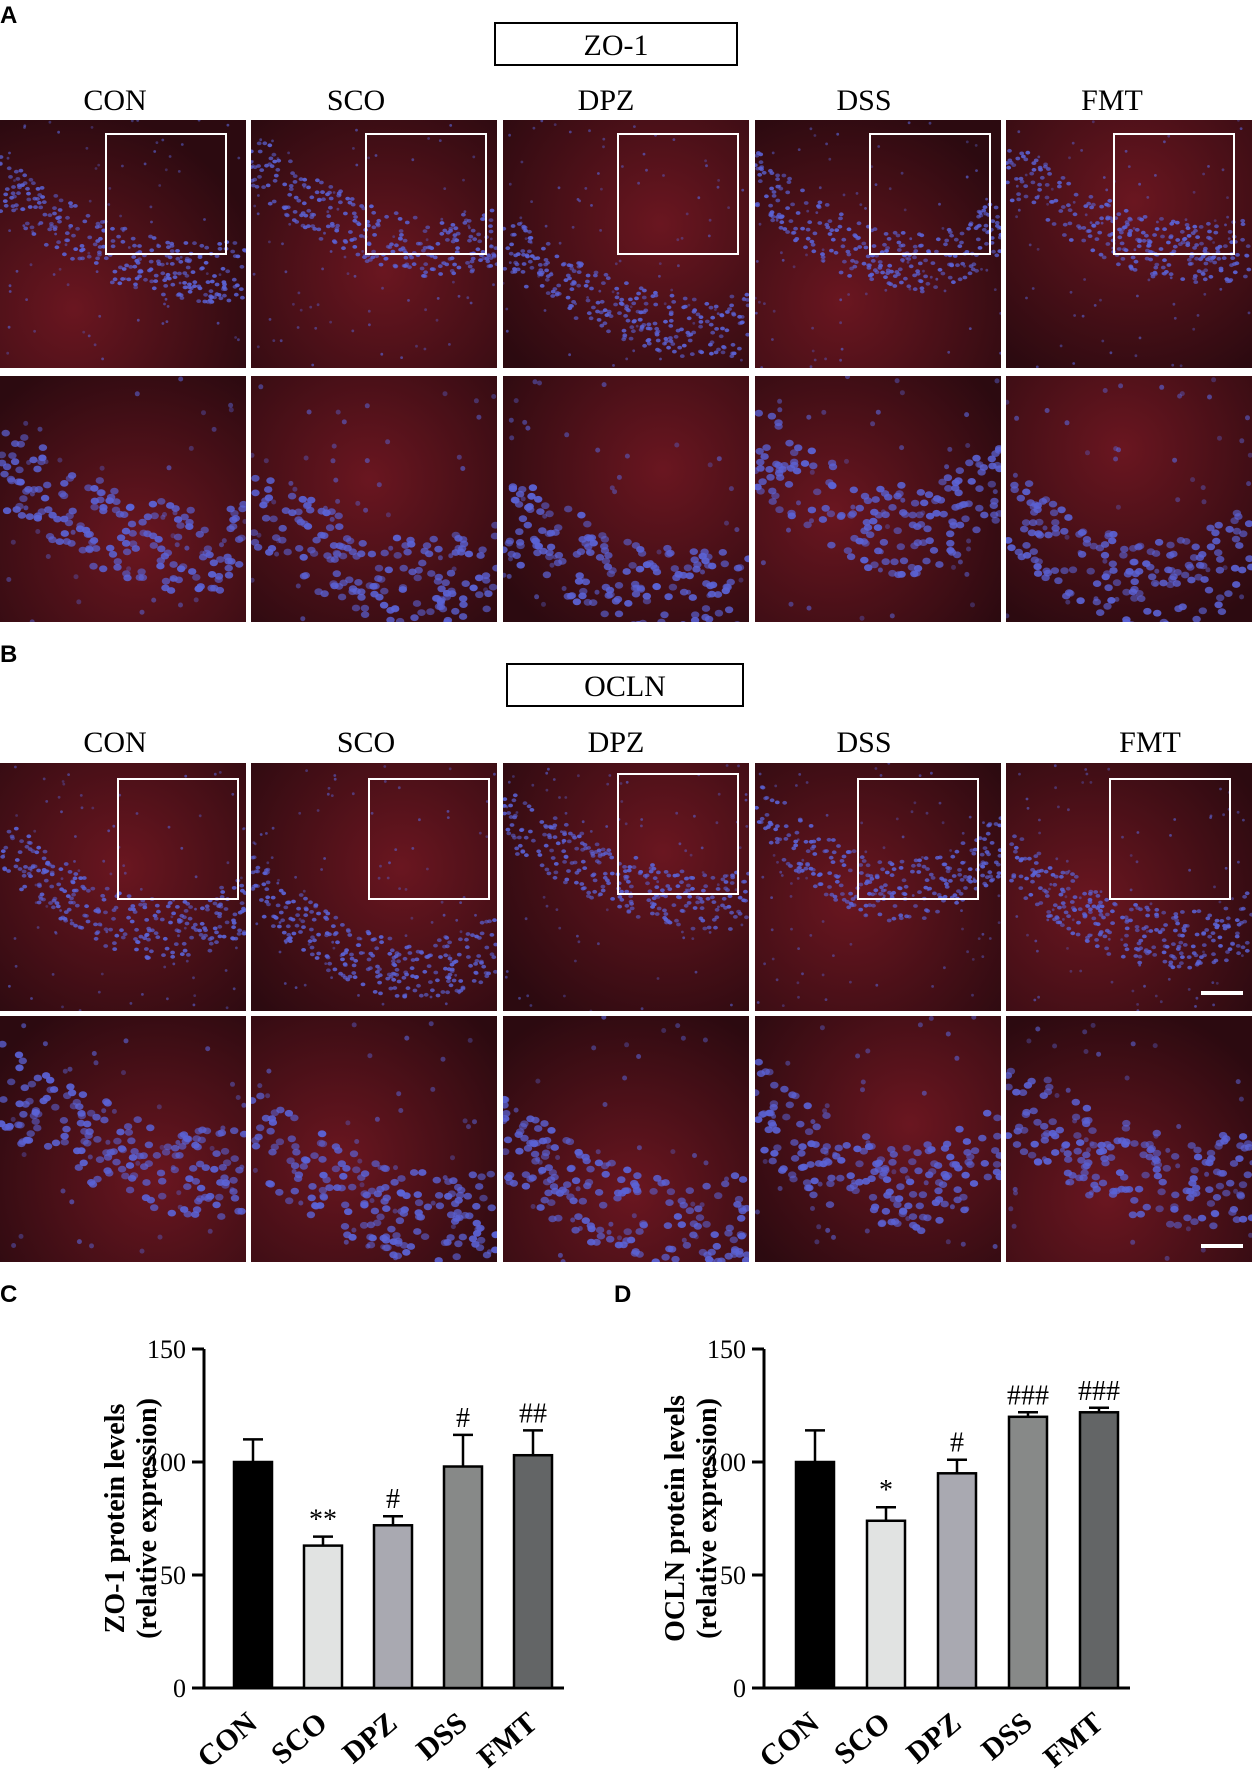 This screenshot has width=1252, height=1787. What do you see at coordinates (886, 1490) in the screenshot?
I see `significance-marker: *` at bounding box center [886, 1490].